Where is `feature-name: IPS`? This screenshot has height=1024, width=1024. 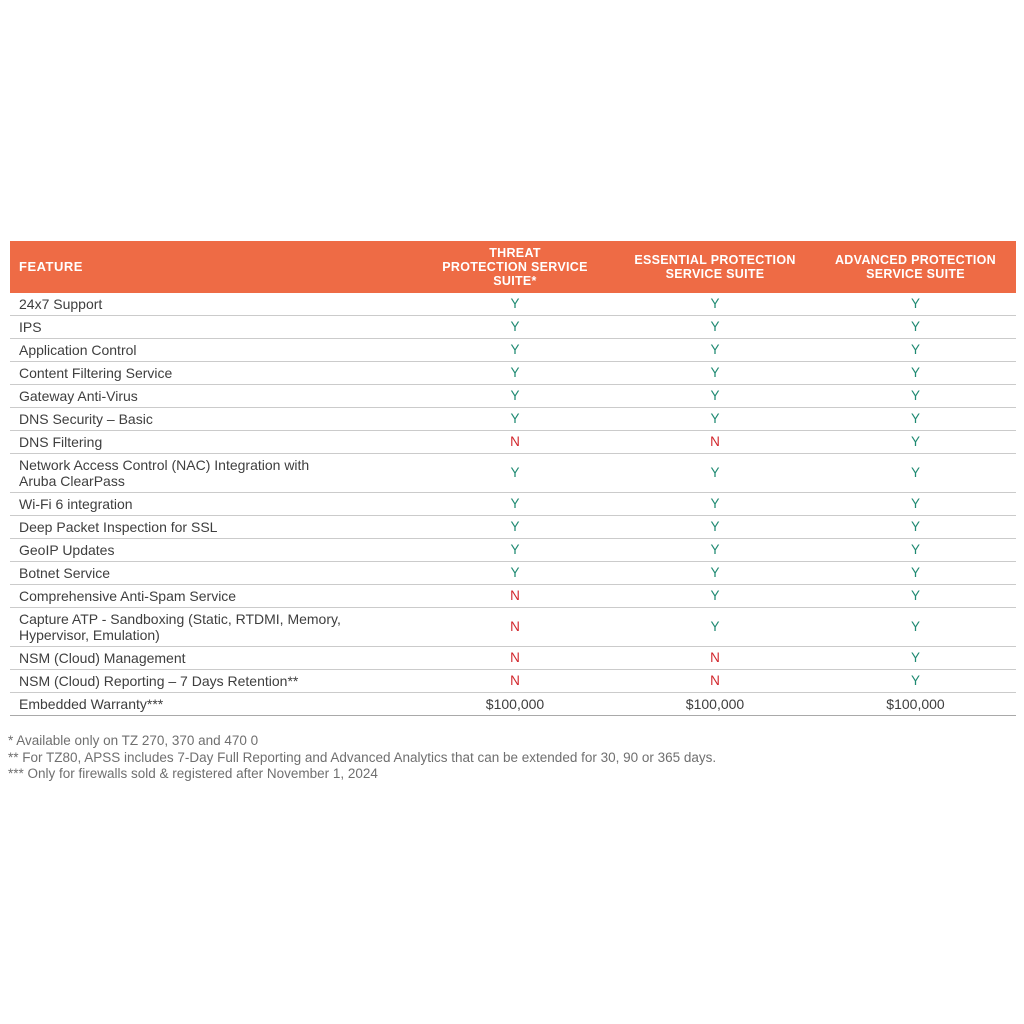
feature-name: IPS is located at coordinates (30, 327).